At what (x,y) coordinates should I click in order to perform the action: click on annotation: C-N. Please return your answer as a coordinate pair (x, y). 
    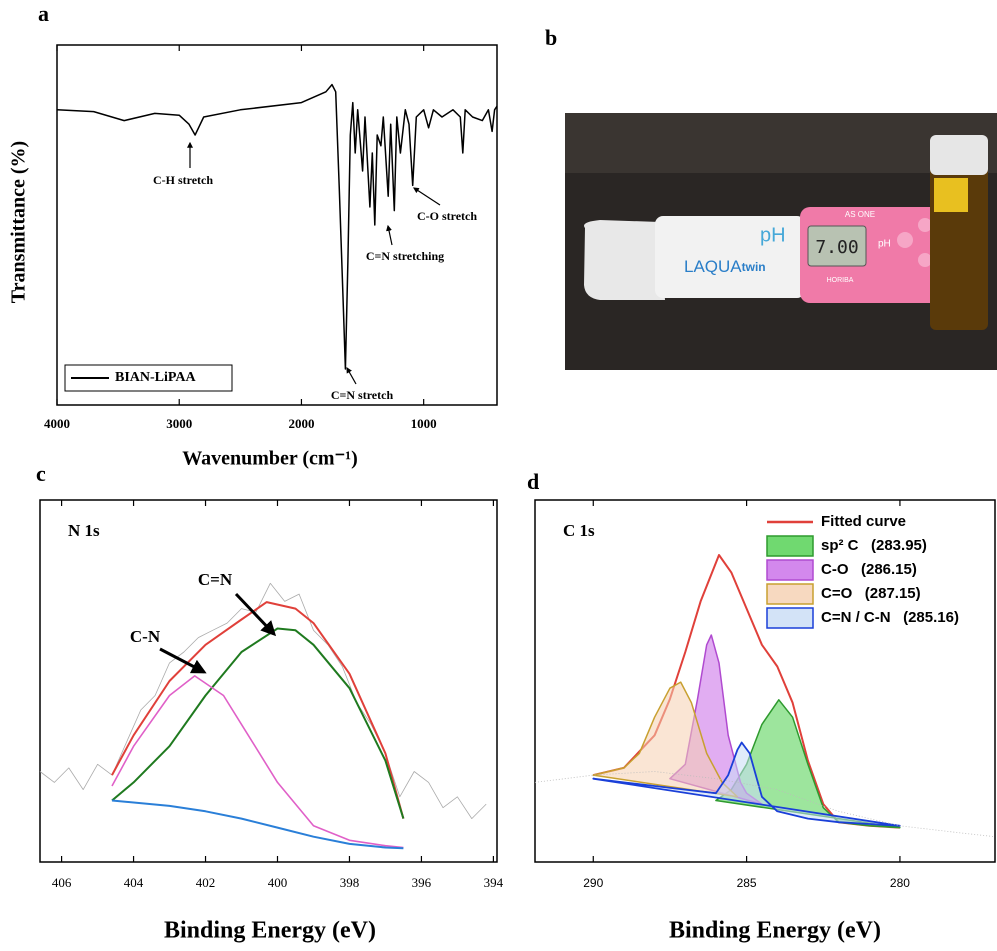
    Looking at the image, I should click on (145, 636).